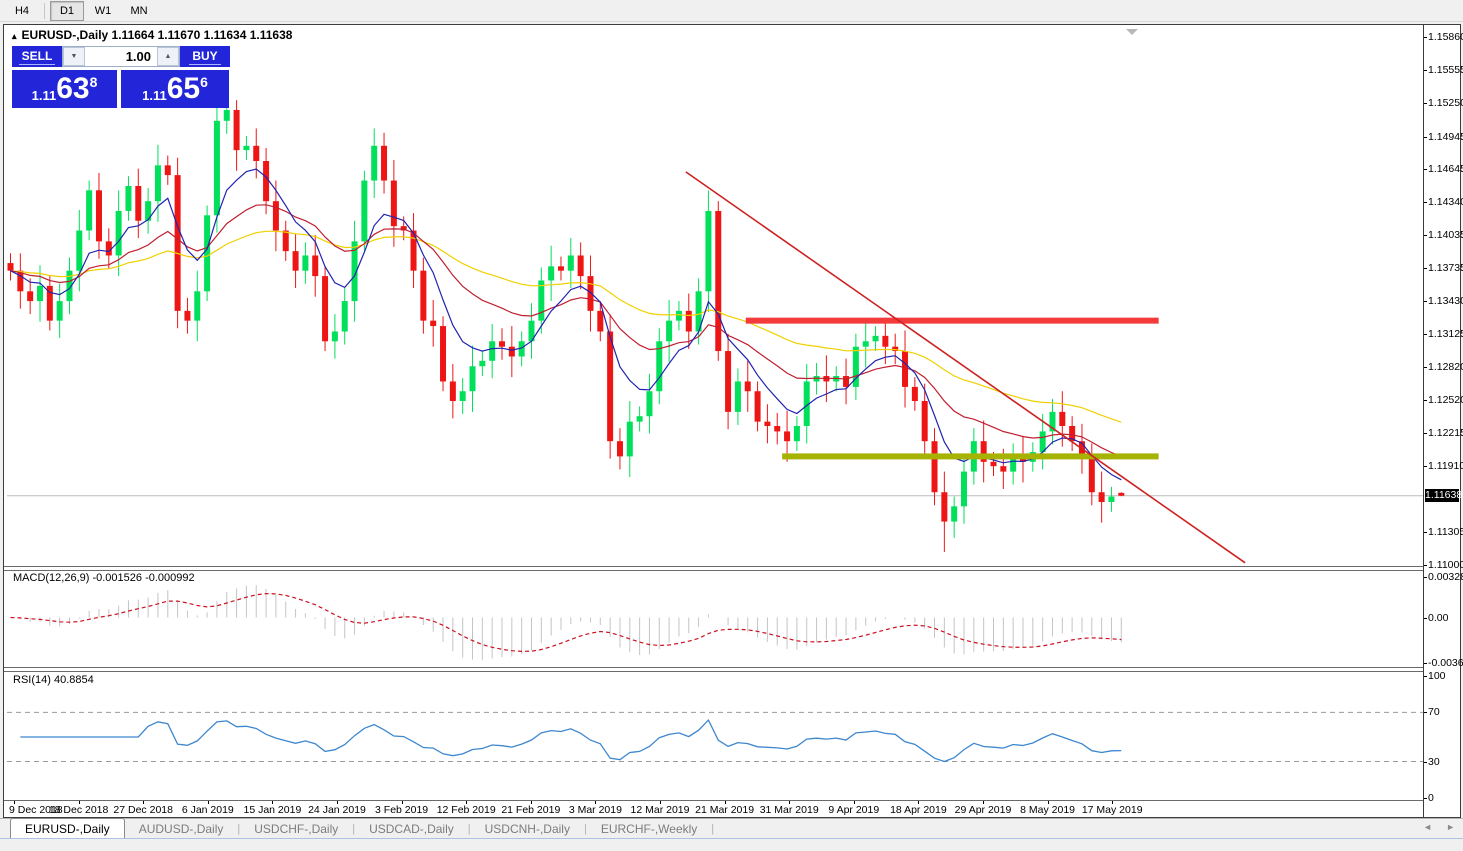 The width and height of the screenshot is (1463, 851). What do you see at coordinates (207, 810) in the screenshot?
I see `date-axis-label: 6 Jan 2019` at bounding box center [207, 810].